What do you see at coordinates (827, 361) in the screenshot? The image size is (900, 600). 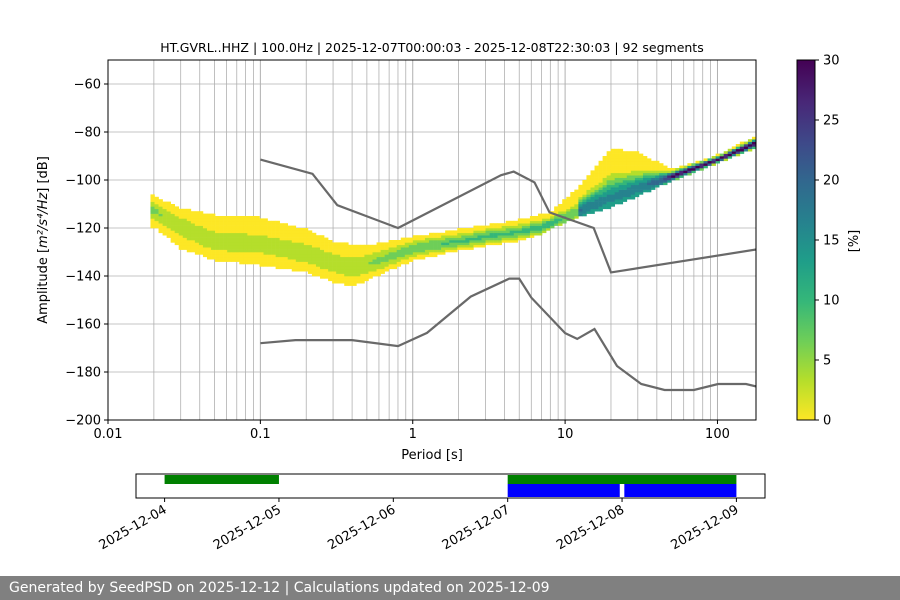 I see `colorbar-tick-label: 5` at bounding box center [827, 361].